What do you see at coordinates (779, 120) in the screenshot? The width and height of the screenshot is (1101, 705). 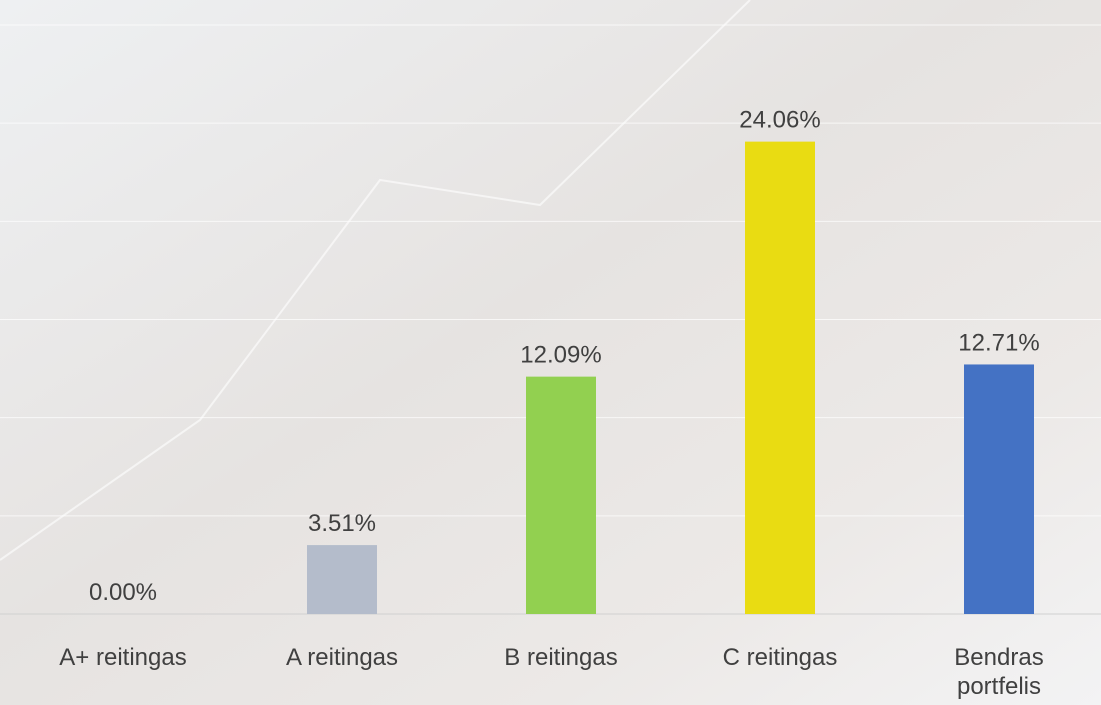 I see `data-label: 24.06%` at bounding box center [779, 120].